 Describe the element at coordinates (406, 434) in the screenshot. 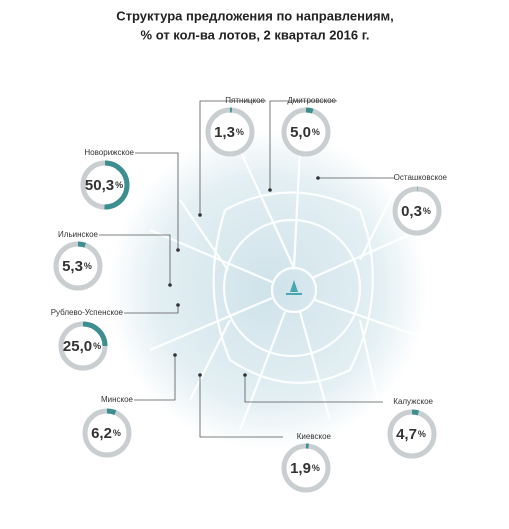

I see `value-number: 4,7` at that location.